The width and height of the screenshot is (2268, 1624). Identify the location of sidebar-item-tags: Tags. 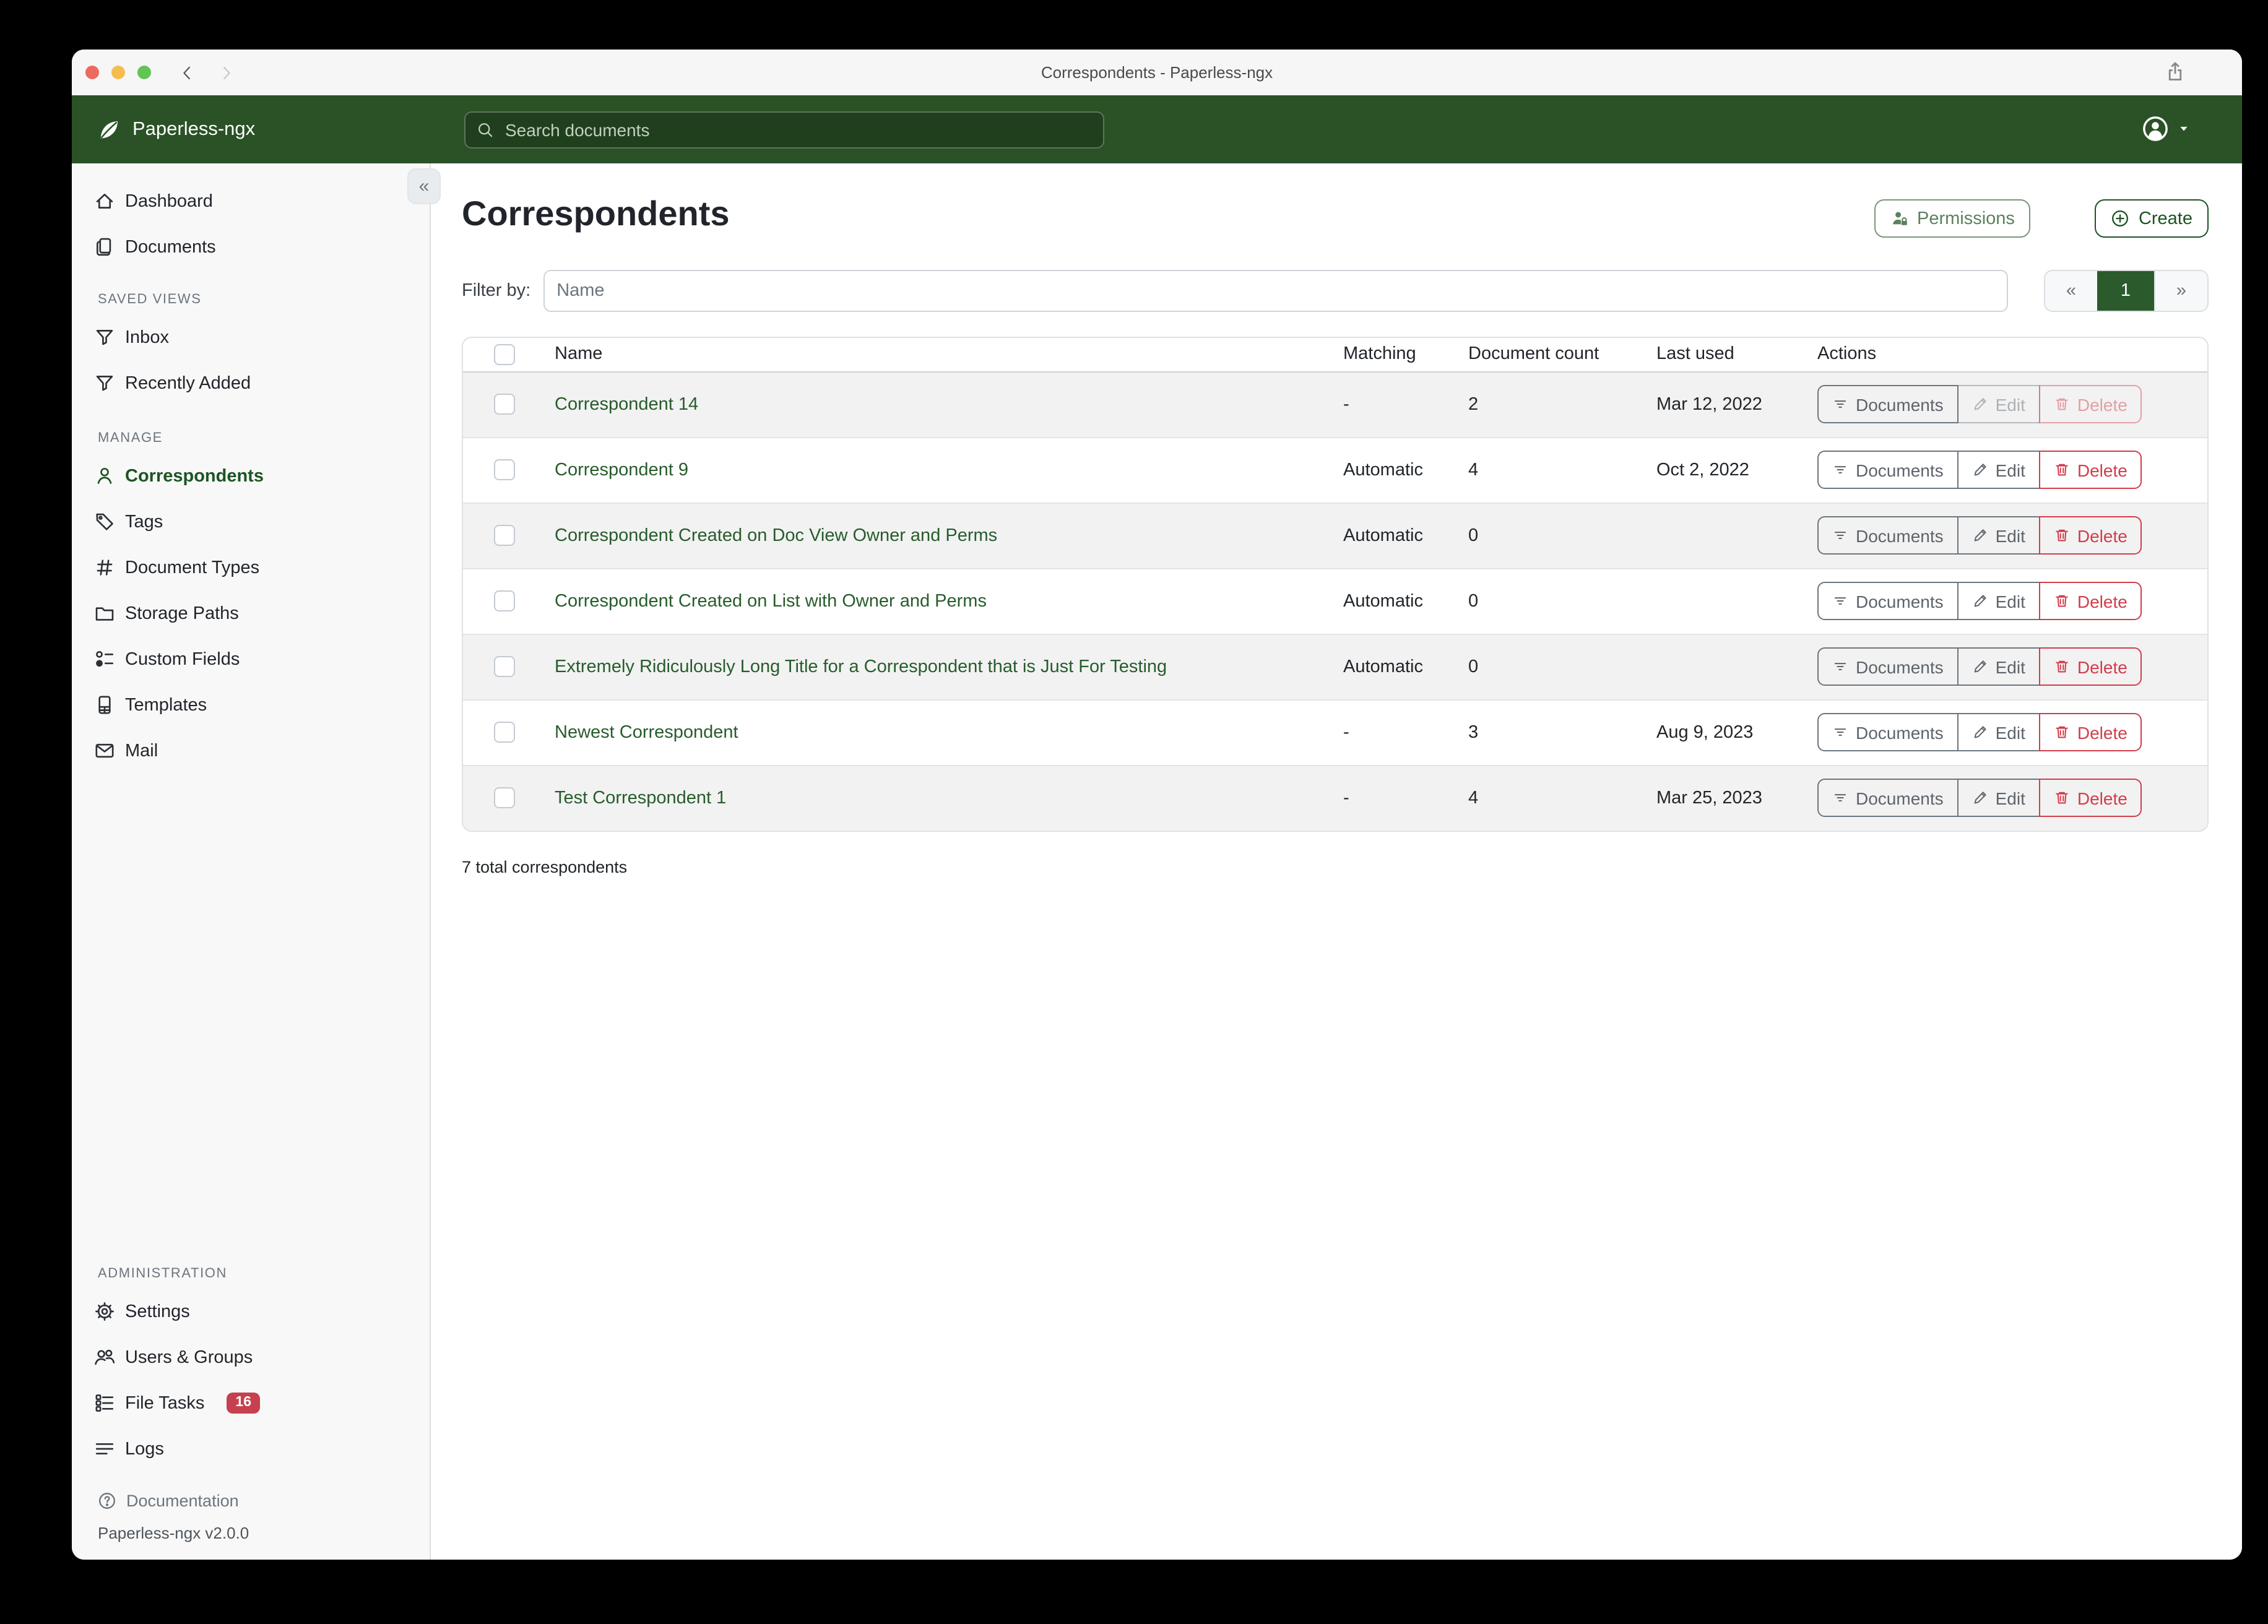
(251, 521).